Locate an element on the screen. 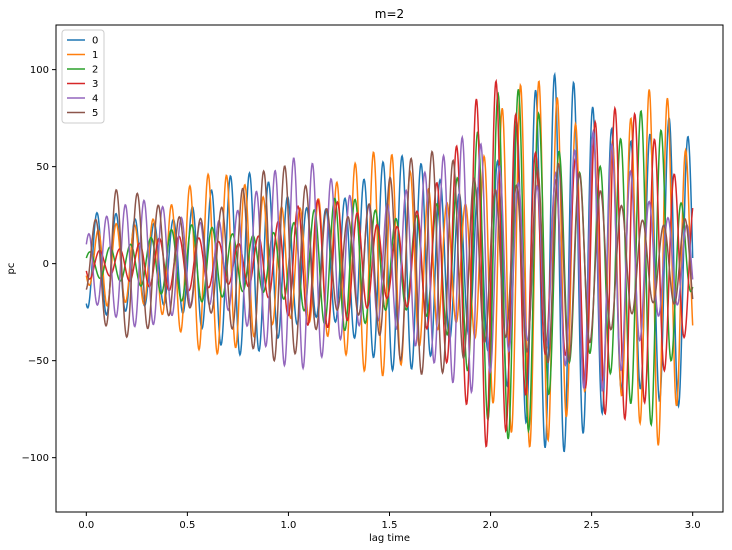 The image size is (732, 550). legend: 0 1 2 3 4 5 is located at coordinates (83, 76).